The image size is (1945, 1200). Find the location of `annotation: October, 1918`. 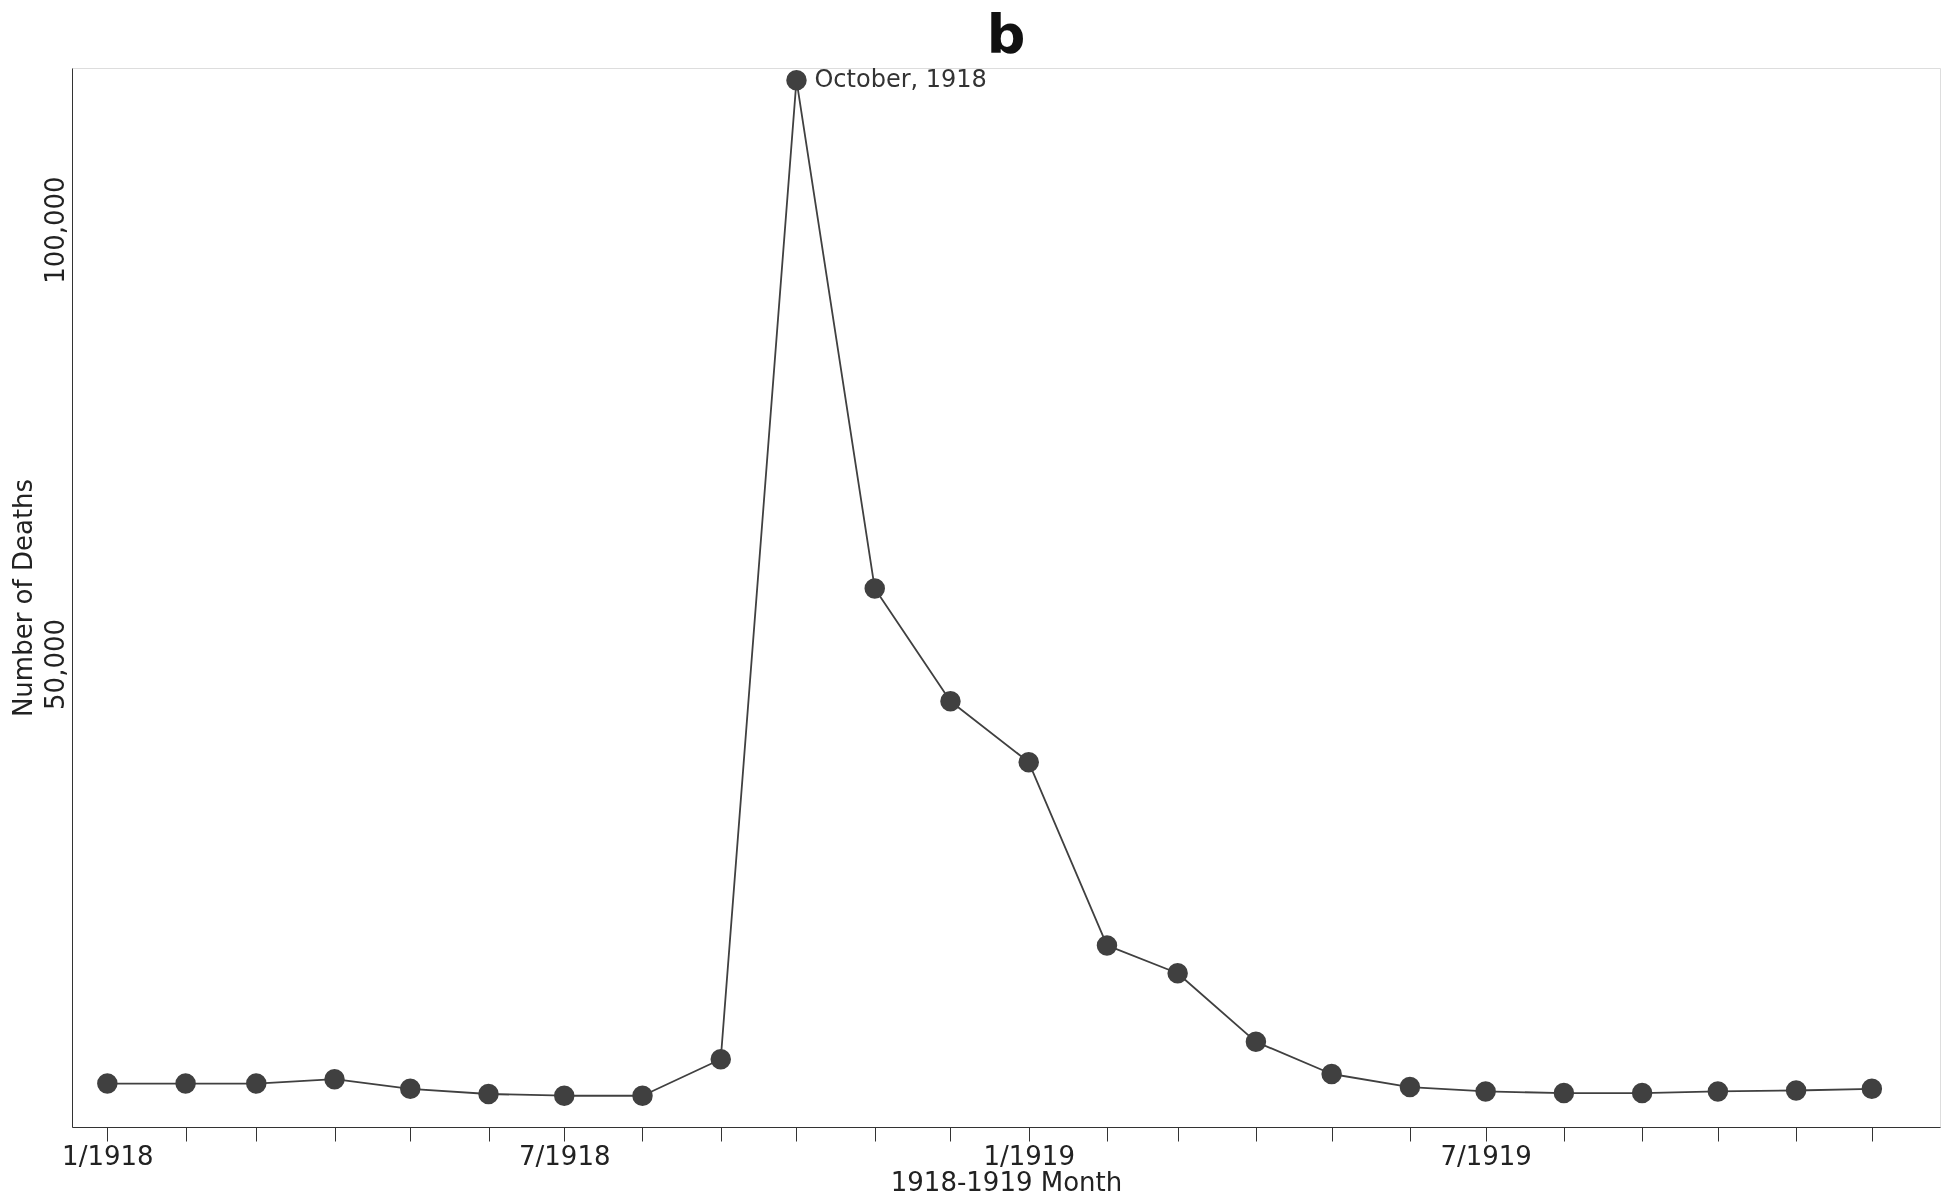

annotation: October, 1918 is located at coordinates (900, 79).